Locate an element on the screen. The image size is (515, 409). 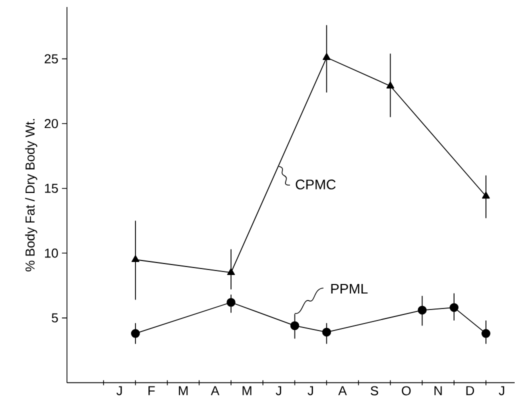
y-tick-label: 10 is located at coordinates (51, 253).